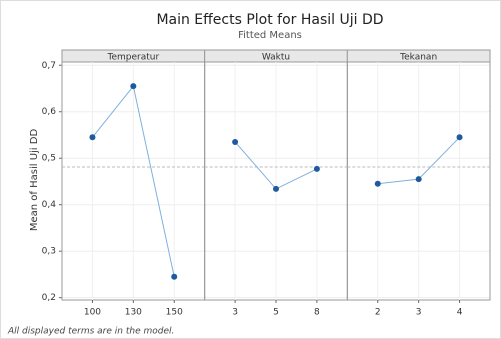 The width and height of the screenshot is (501, 339). Describe the element at coordinates (276, 313) in the screenshot. I see `x-tick-label: 5` at that location.